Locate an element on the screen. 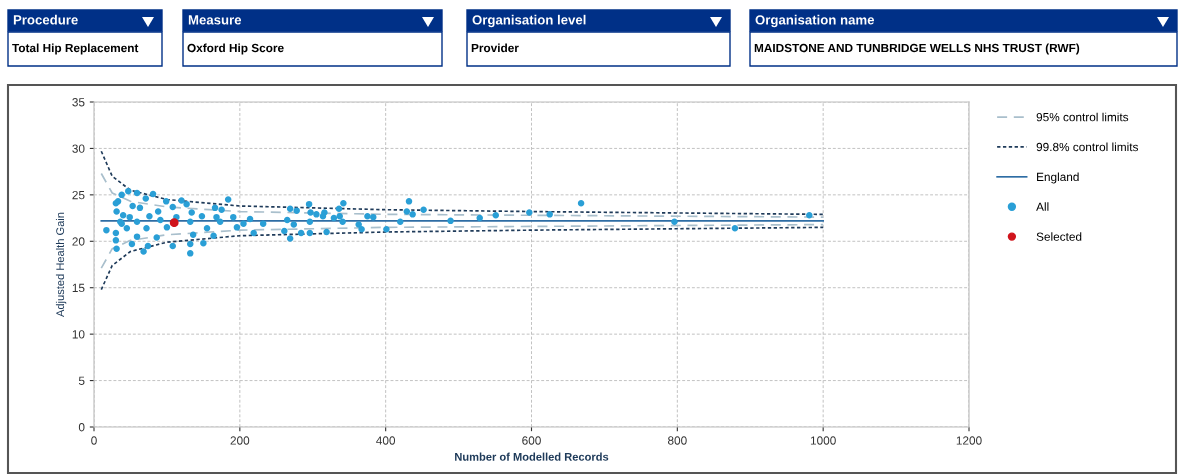 The height and width of the screenshot is (475, 1182). text: Organisation name is located at coordinates (815, 21).